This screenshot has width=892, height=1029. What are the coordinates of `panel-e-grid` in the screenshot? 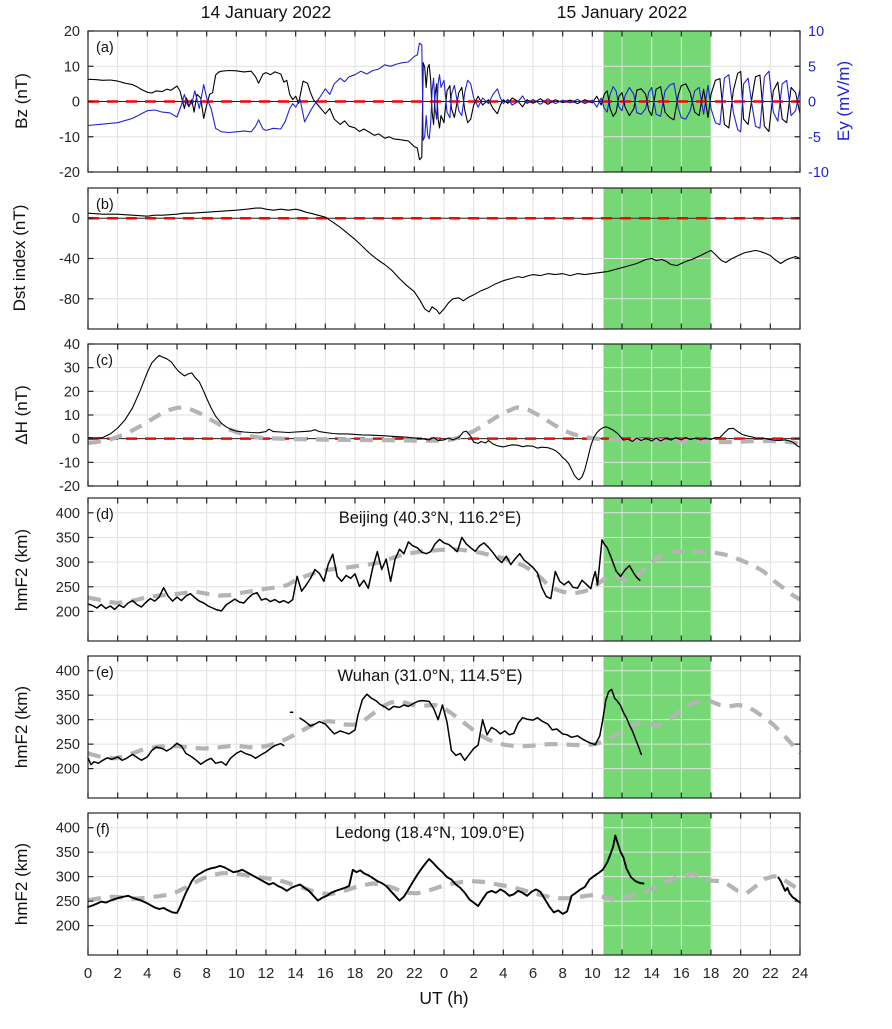 It's located at (444, 727).